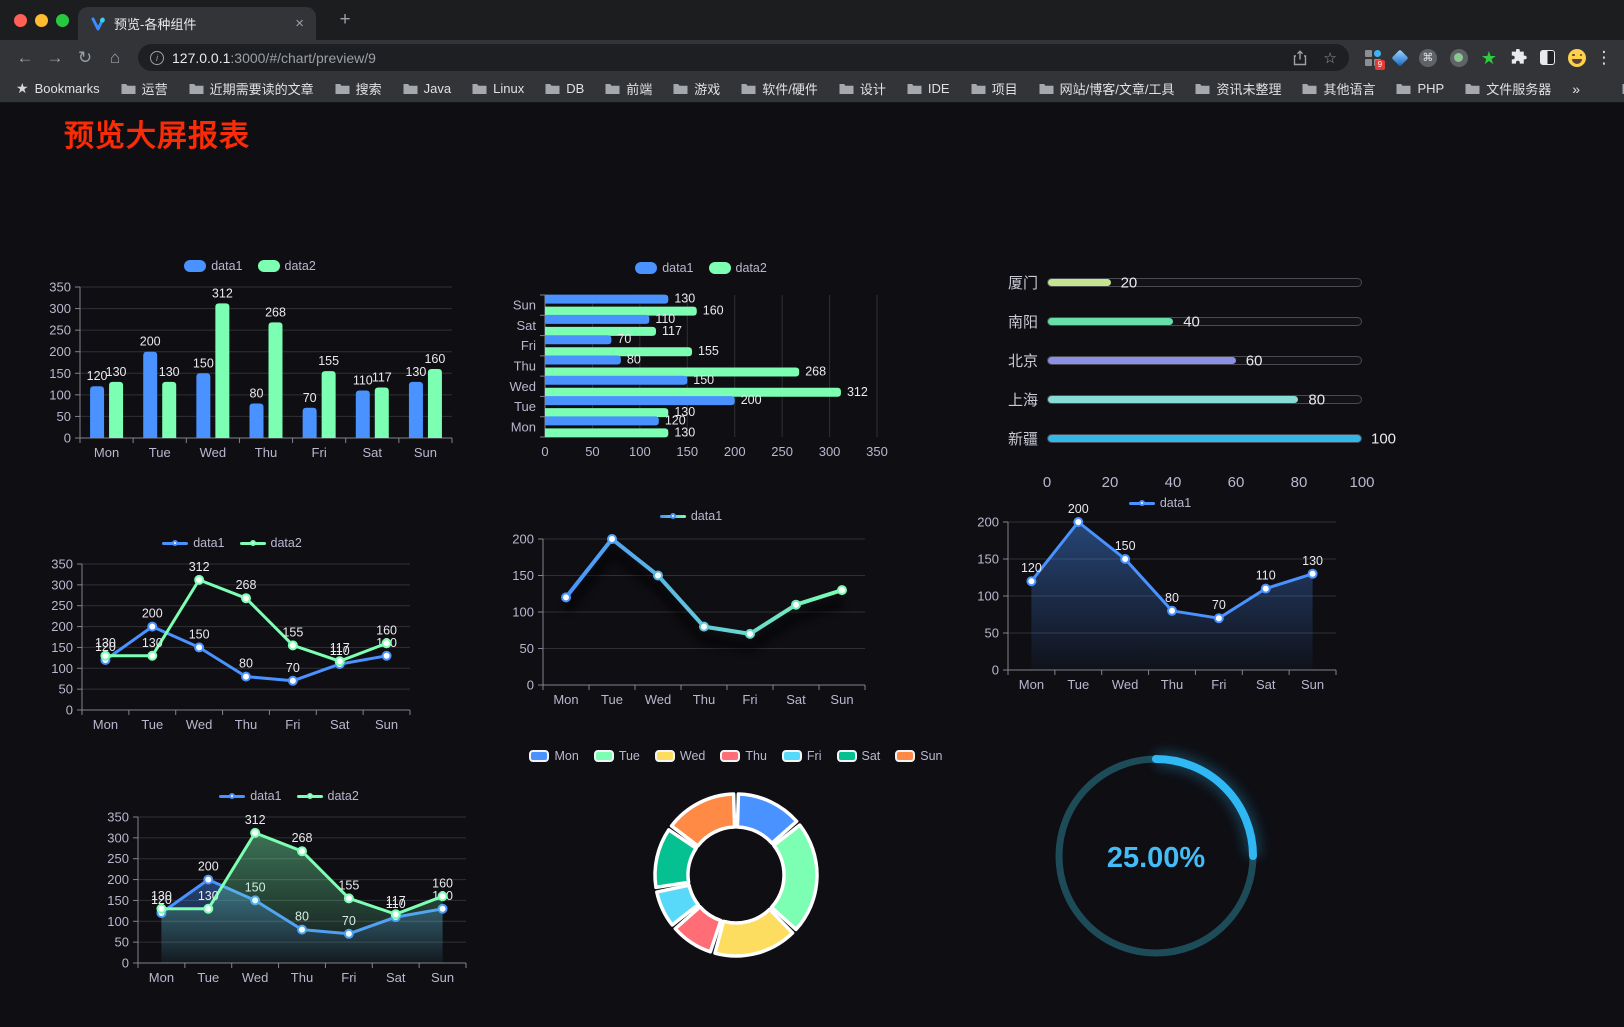  Describe the element at coordinates (743, 756) in the screenshot. I see `legend-item-Thu: Thu` at that location.